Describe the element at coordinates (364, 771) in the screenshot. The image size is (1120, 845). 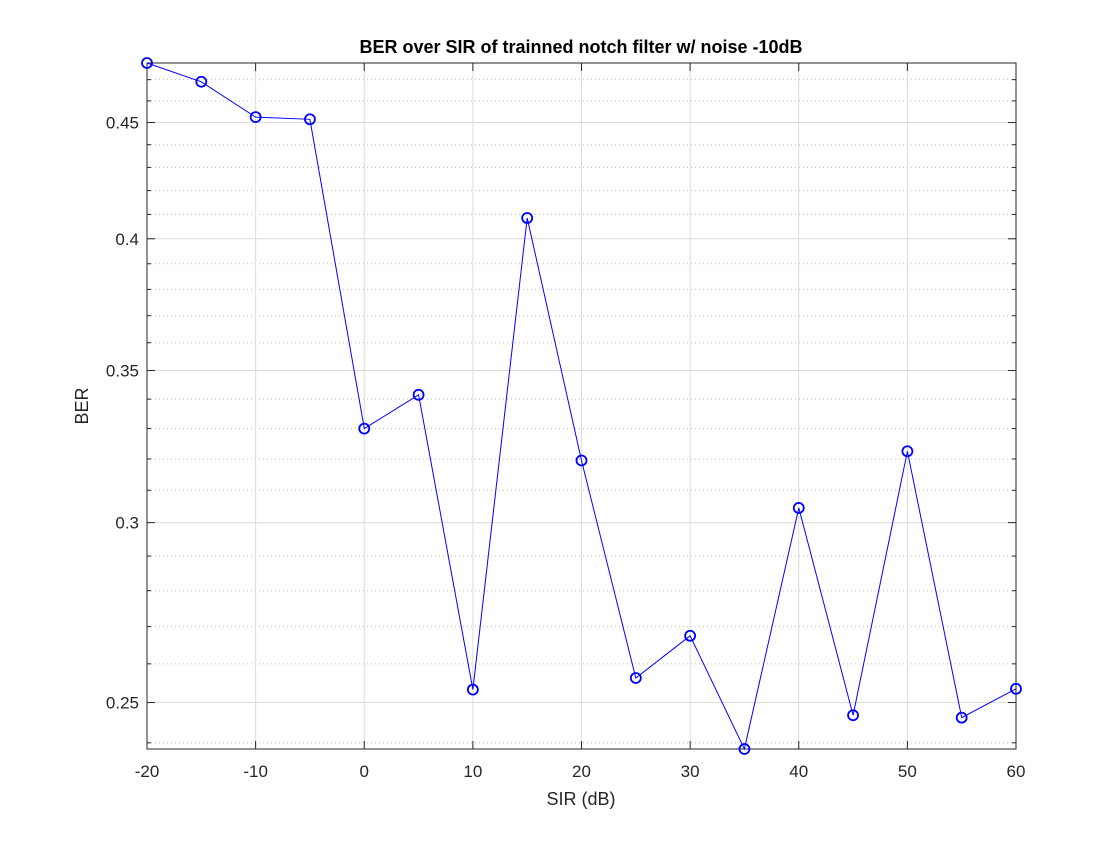
I see `x-tick-label: 0` at that location.